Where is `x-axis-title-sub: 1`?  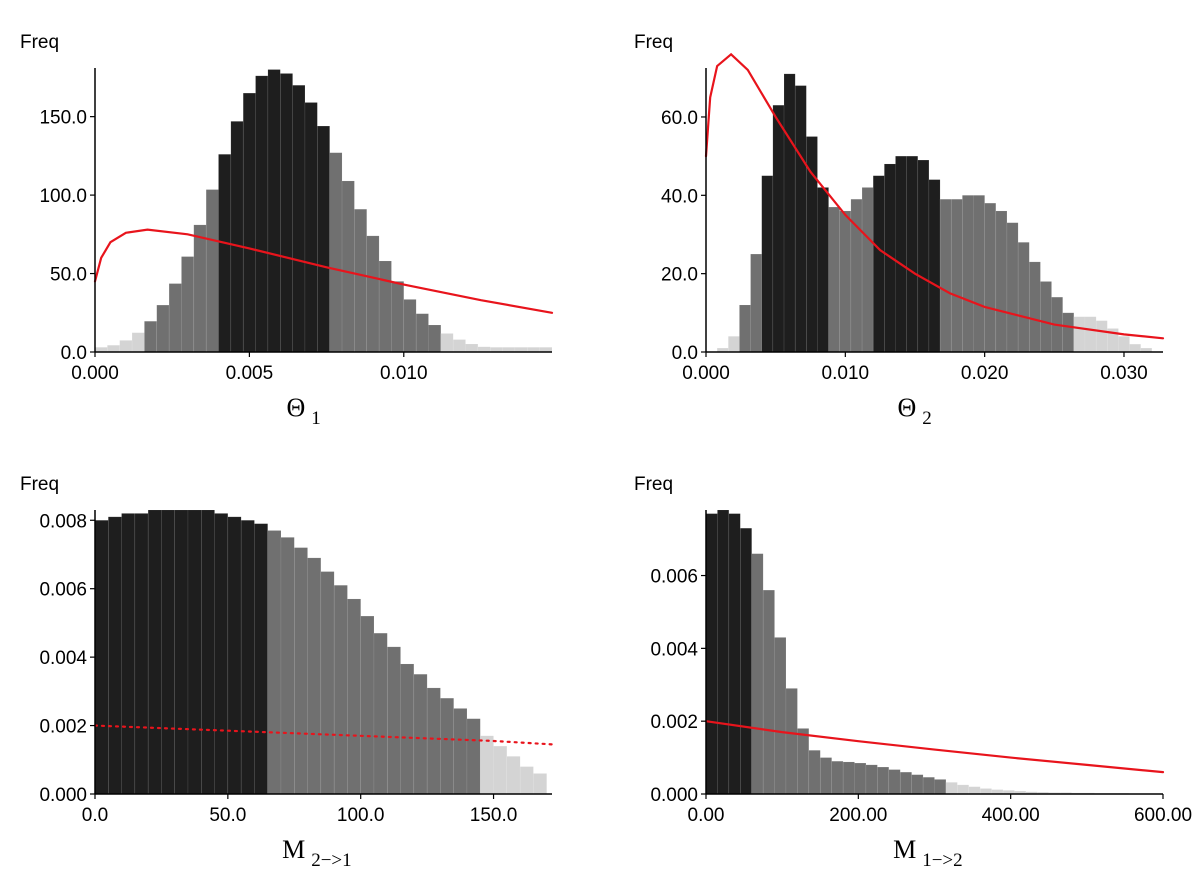
x-axis-title-sub: 1 is located at coordinates (316, 418).